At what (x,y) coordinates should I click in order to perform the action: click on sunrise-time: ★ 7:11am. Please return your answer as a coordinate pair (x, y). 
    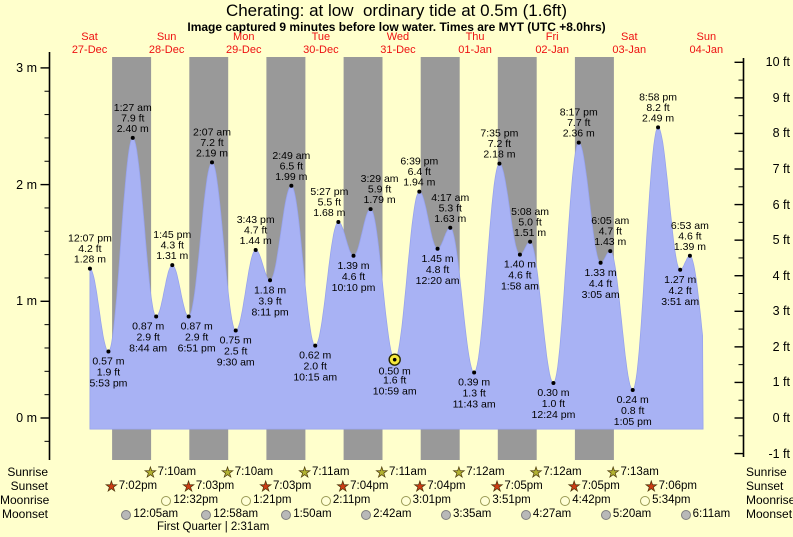
    Looking at the image, I should click on (400, 472).